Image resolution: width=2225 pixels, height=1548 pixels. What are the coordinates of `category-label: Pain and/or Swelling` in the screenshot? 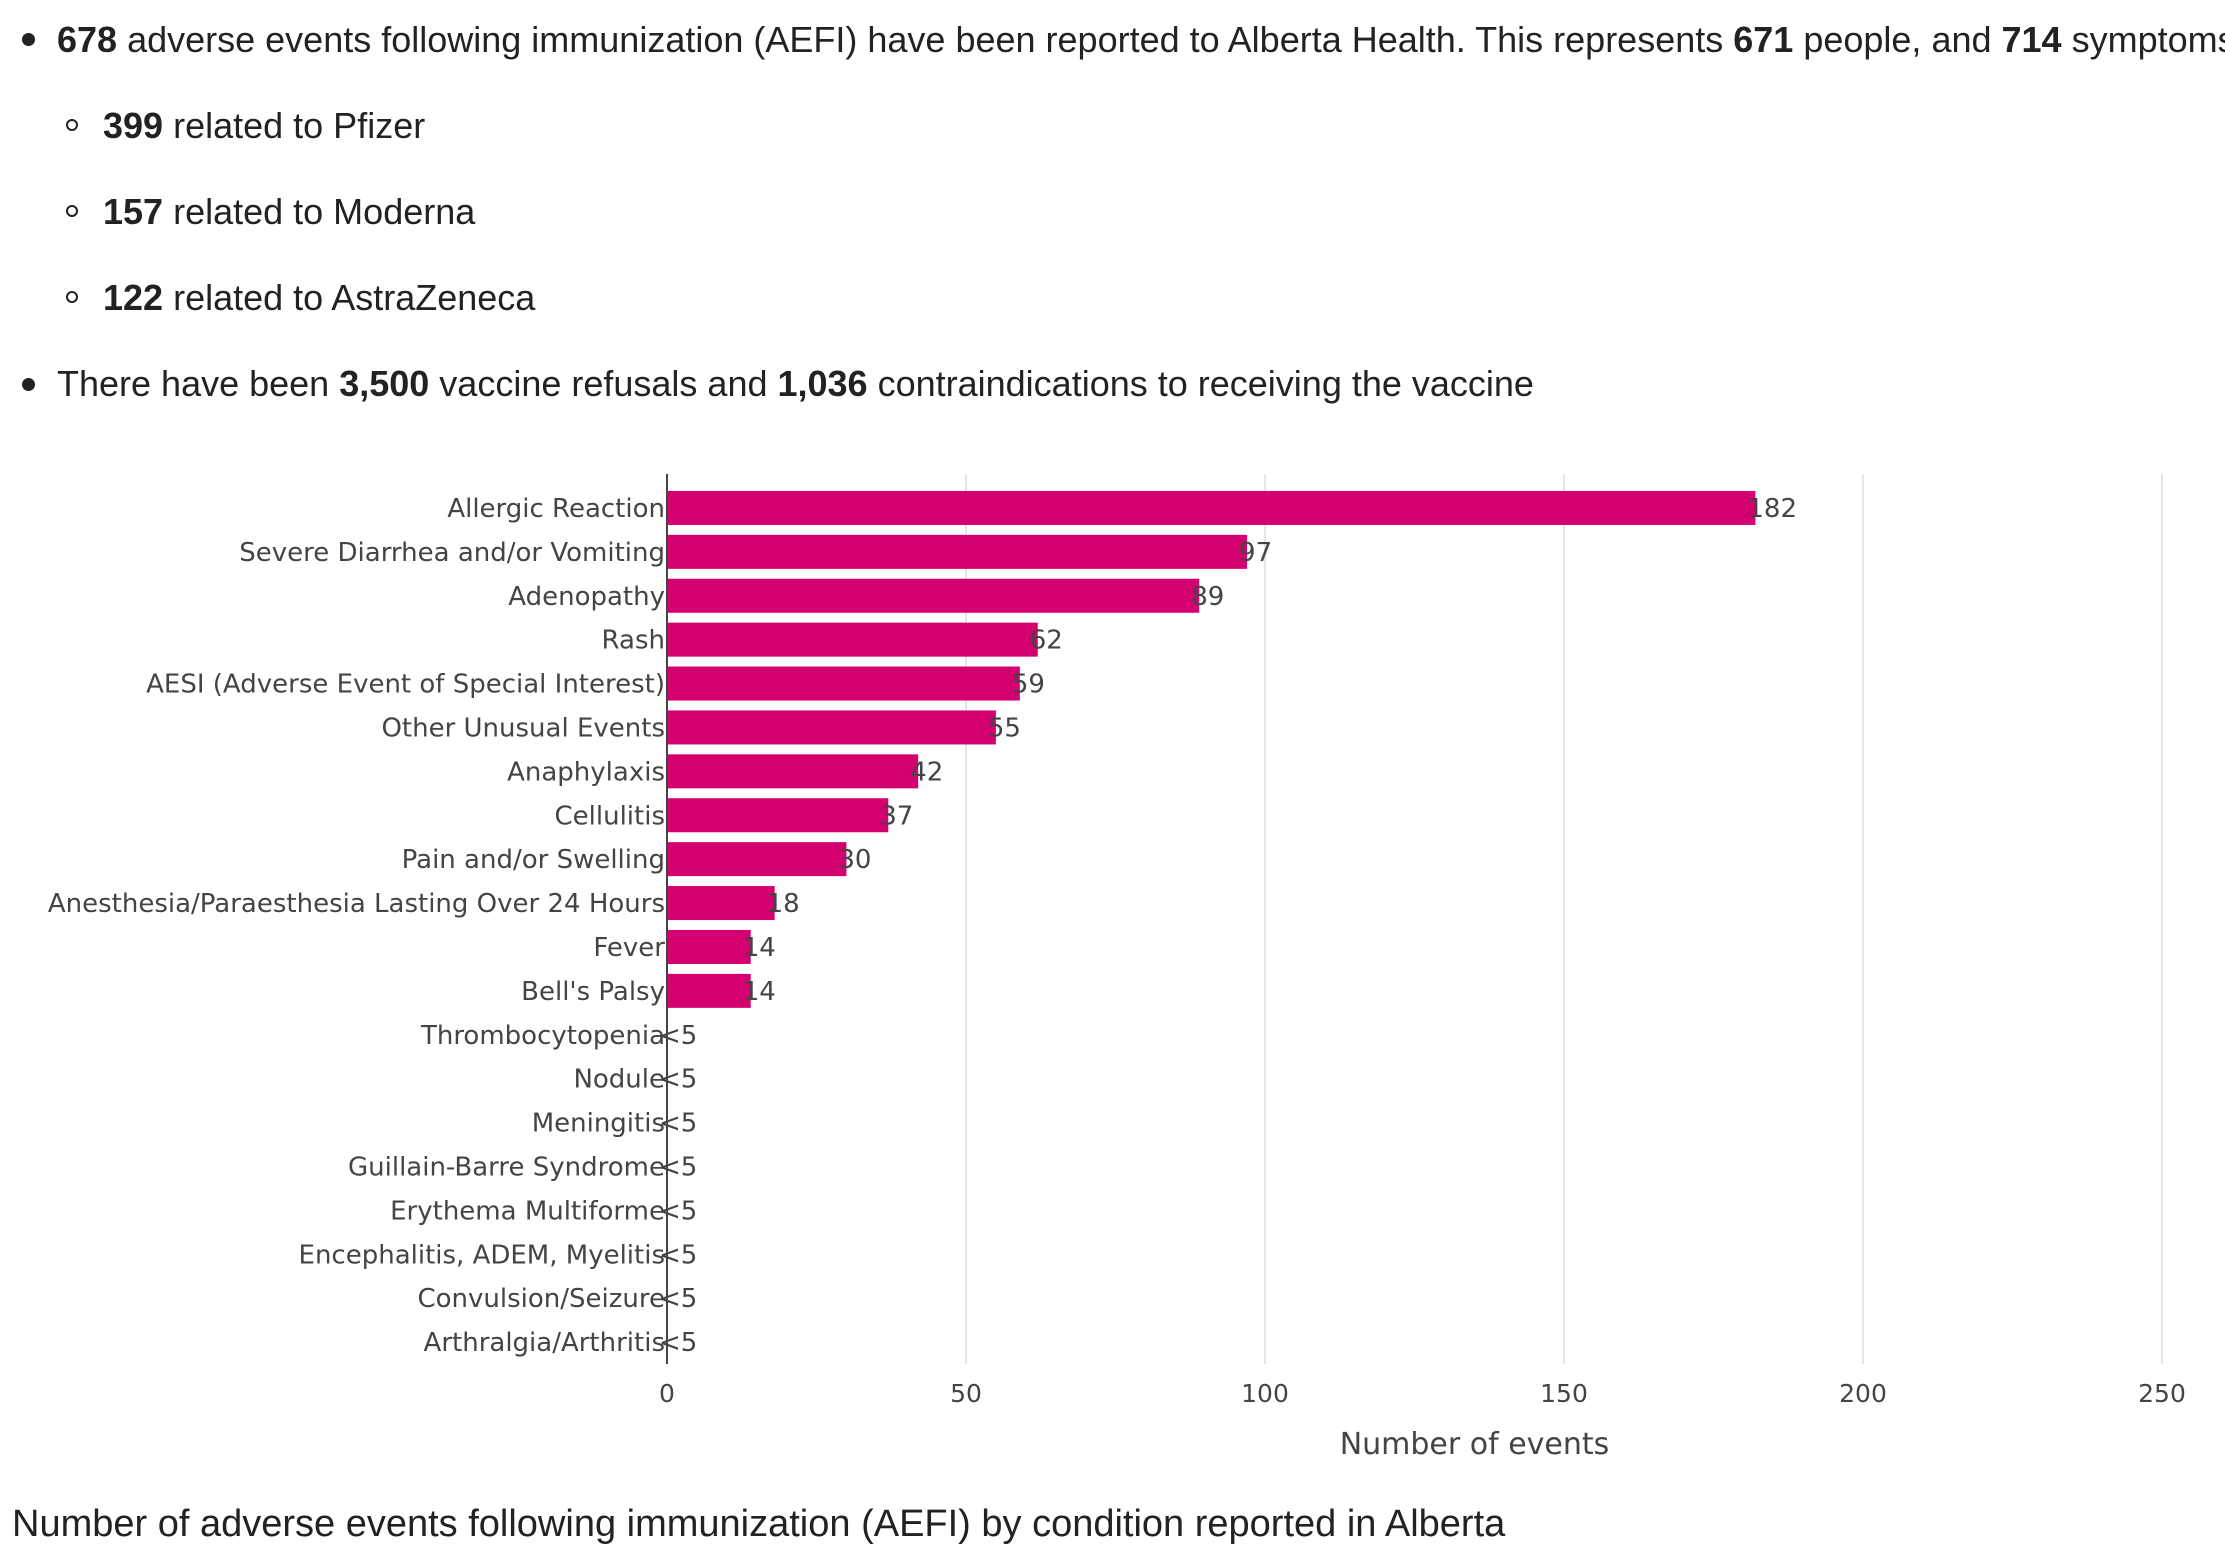 It's located at (533, 860).